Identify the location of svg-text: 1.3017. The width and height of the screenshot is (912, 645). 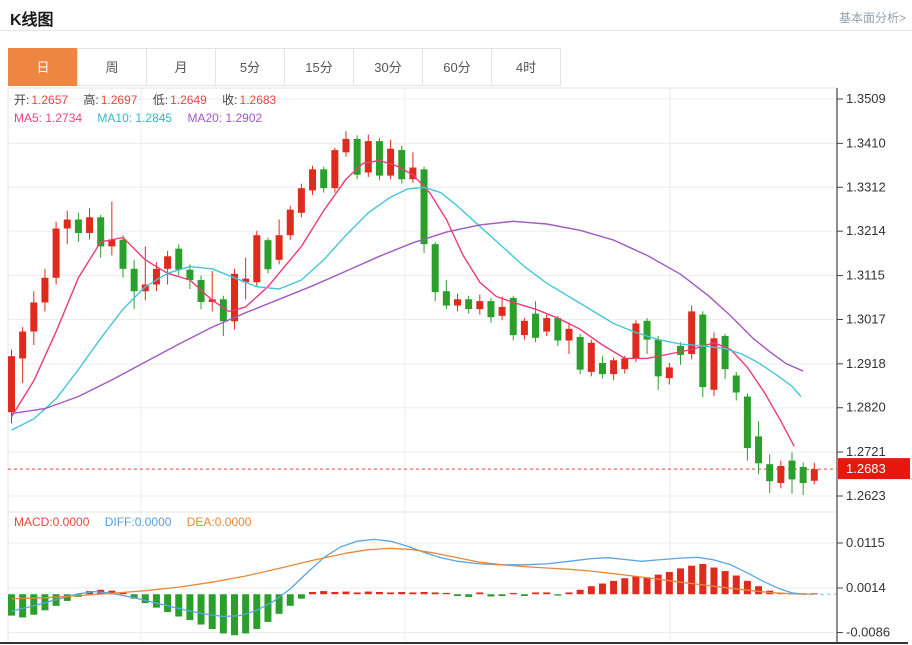
(866, 318).